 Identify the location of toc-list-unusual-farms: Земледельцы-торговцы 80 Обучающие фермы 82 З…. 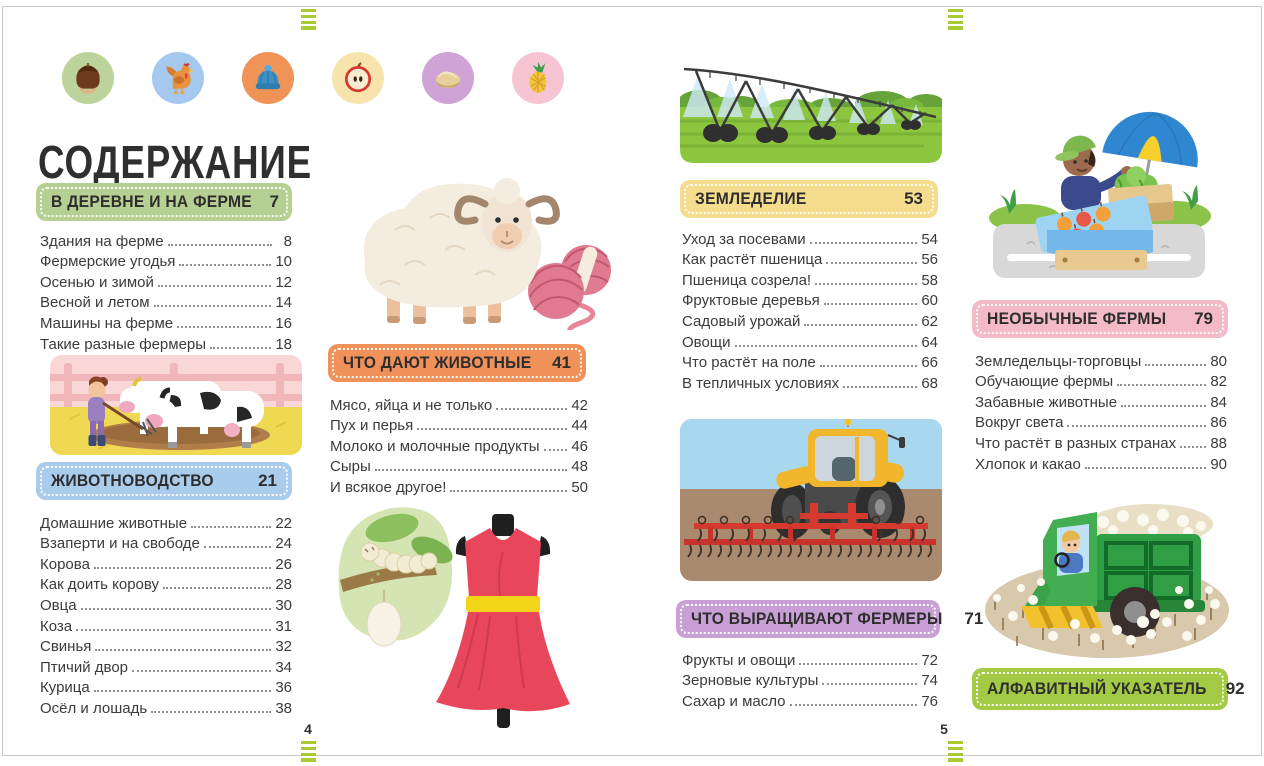
(1101, 411).